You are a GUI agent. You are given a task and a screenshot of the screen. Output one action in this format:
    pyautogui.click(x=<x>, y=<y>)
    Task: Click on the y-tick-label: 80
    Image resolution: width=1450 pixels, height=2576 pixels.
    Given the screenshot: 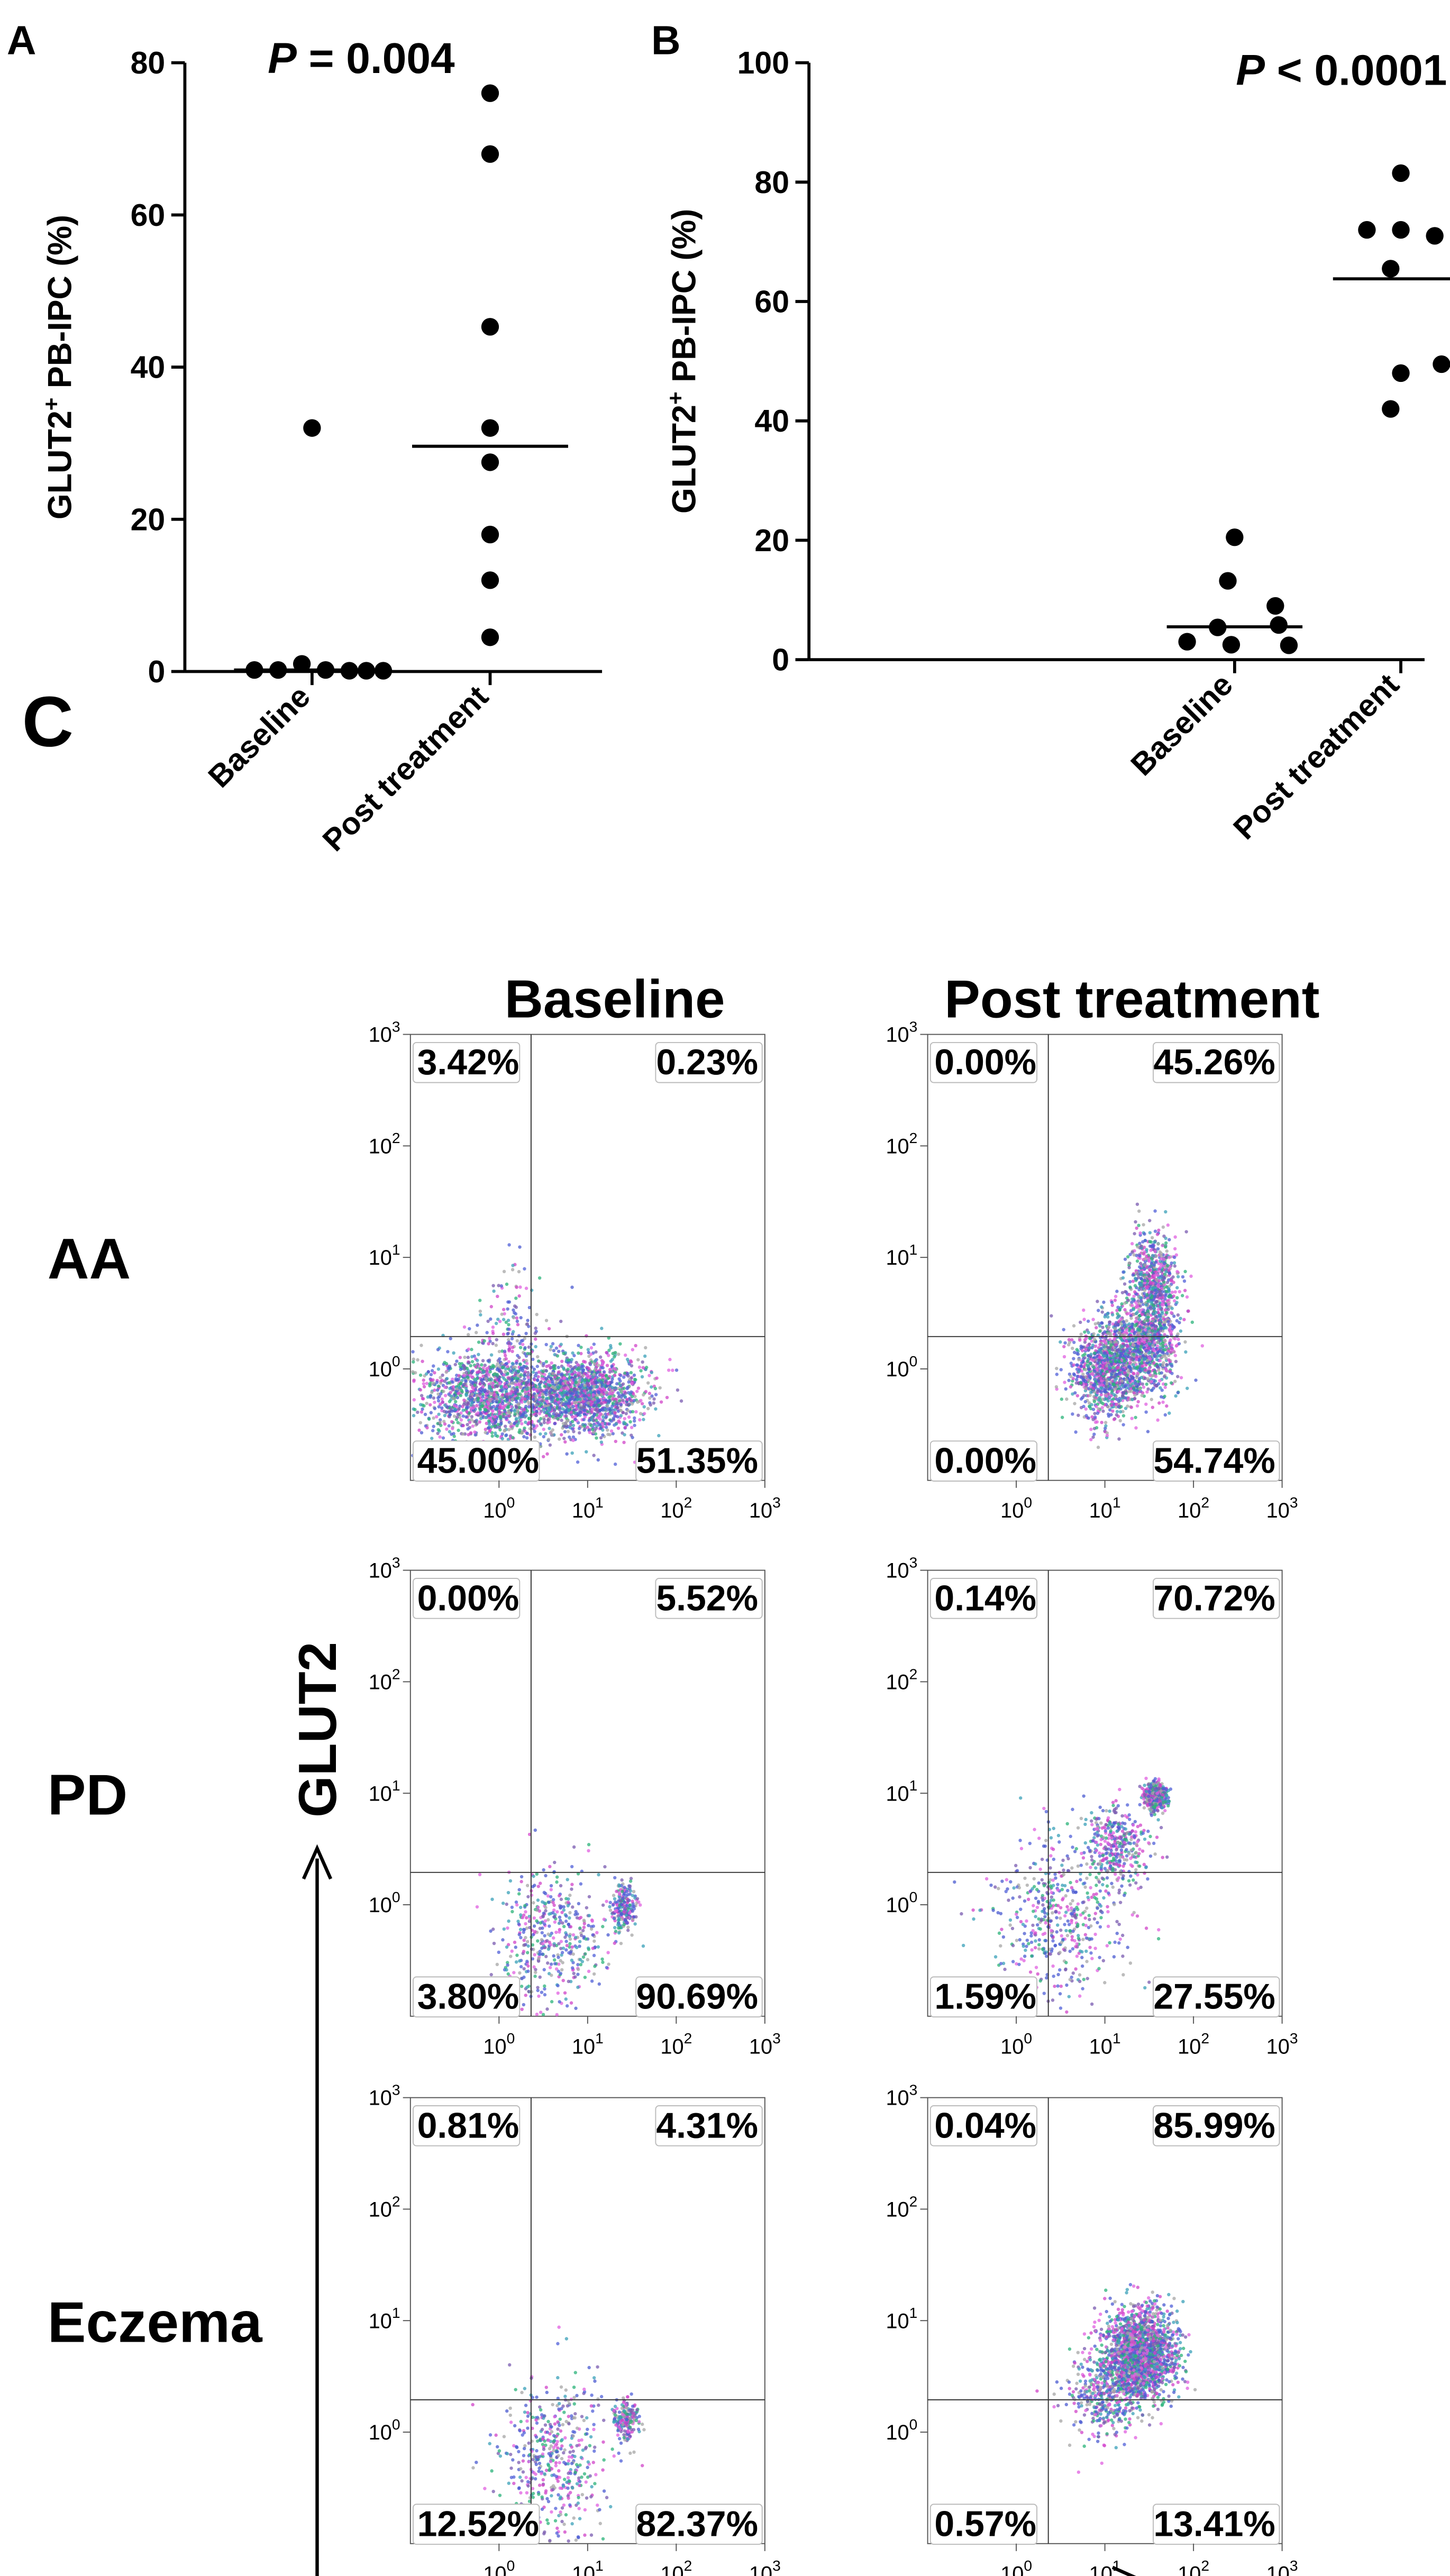 What is the action you would take?
    pyautogui.click(x=149, y=63)
    